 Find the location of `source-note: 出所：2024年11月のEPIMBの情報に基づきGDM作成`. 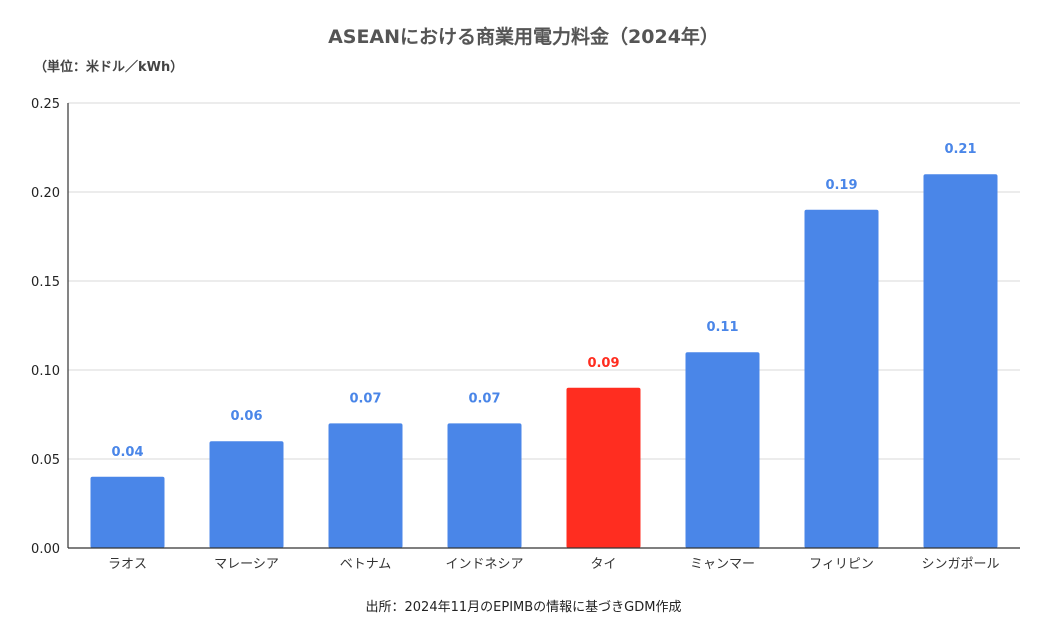

source-note: 出所：2024年11月のEPIMBの情報に基づきGDM作成 is located at coordinates (523, 607).